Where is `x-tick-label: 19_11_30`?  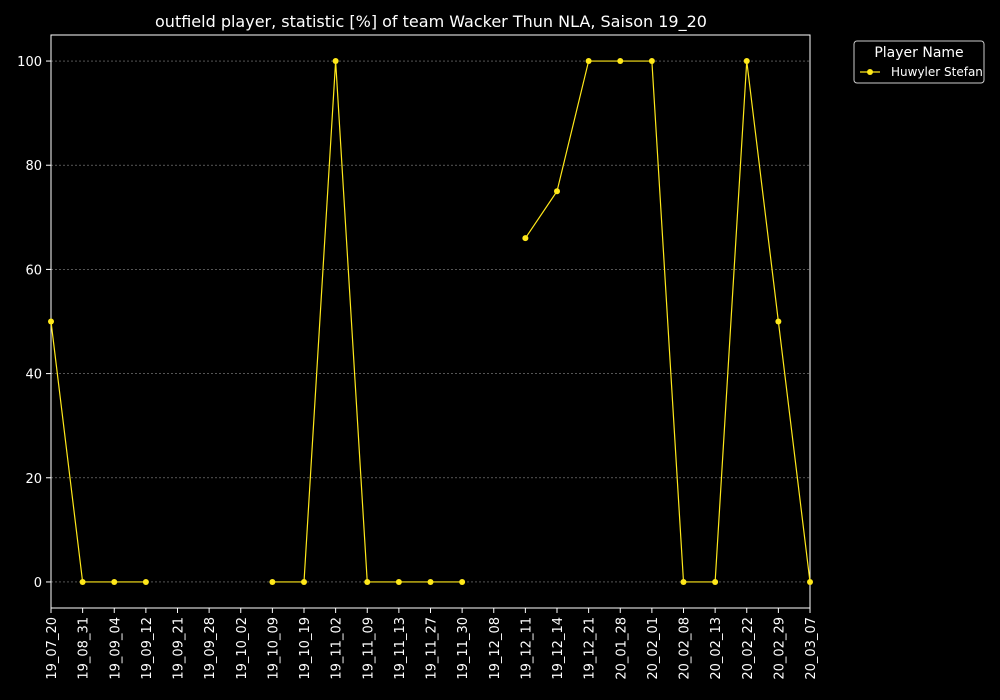 x-tick-label: 19_11_30 is located at coordinates (463, 648).